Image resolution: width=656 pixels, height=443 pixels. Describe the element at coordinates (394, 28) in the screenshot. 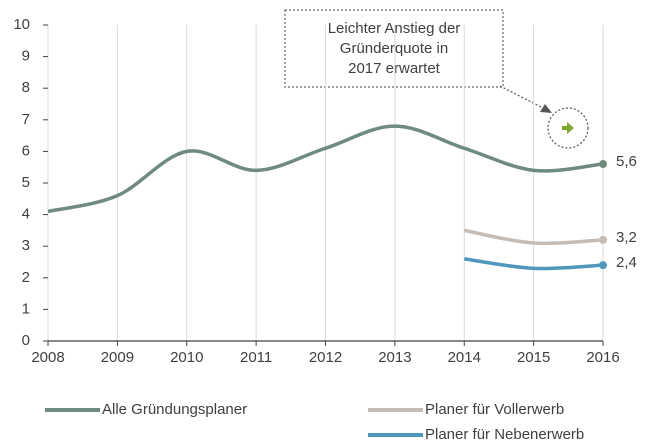

I see `annotation-text: Leichter Anstieg der` at that location.